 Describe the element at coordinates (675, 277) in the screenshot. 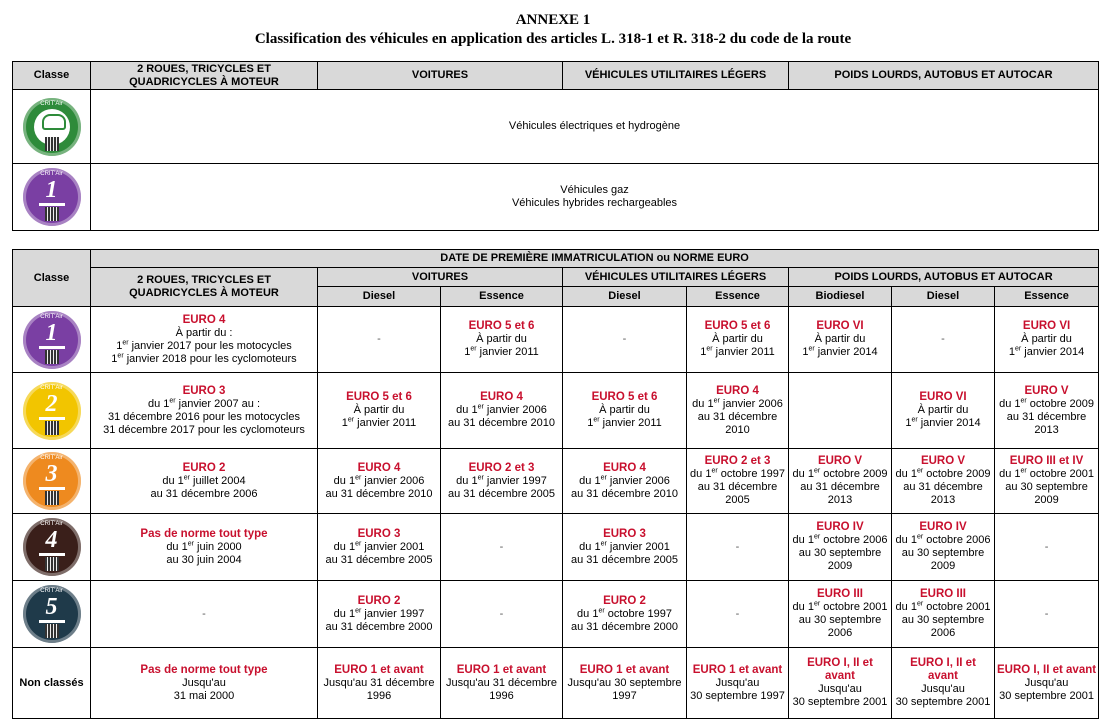

I see `header-light-utility: VÉHICULES UTILITAIRES LÉGERS` at that location.